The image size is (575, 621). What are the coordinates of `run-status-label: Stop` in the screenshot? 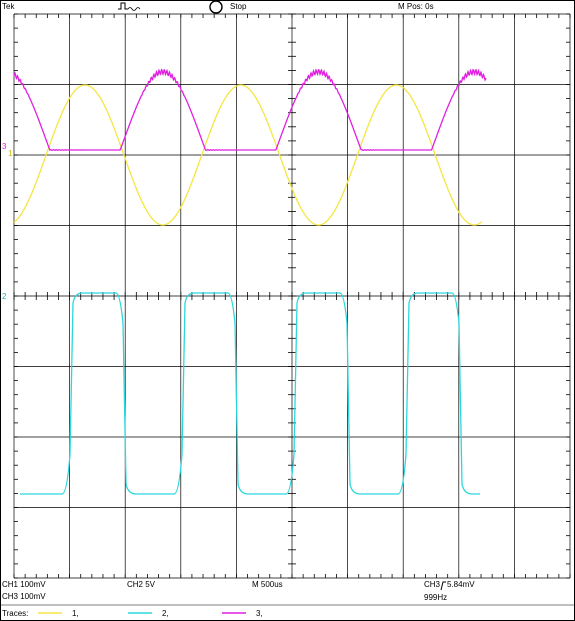 It's located at (238, 6).